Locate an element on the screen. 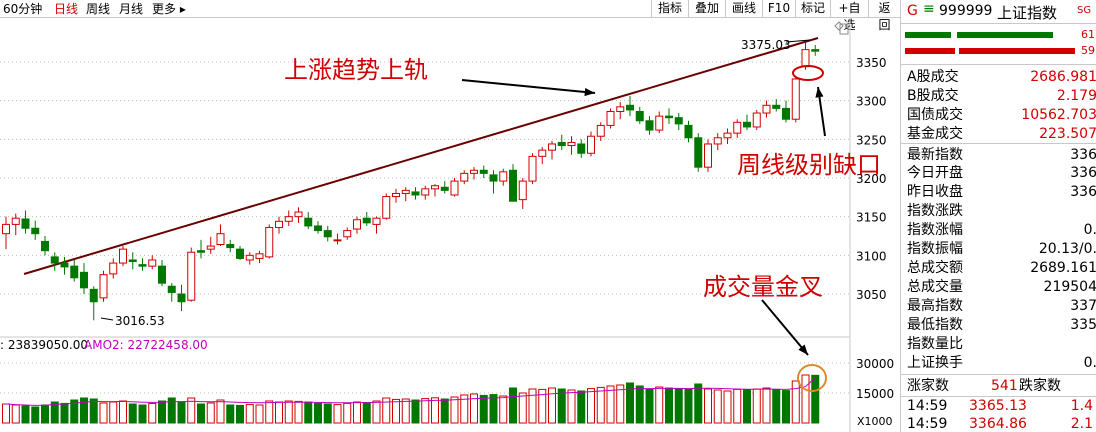 The height and width of the screenshot is (432, 1096). draw-line-button: 画线 is located at coordinates (743, 9).